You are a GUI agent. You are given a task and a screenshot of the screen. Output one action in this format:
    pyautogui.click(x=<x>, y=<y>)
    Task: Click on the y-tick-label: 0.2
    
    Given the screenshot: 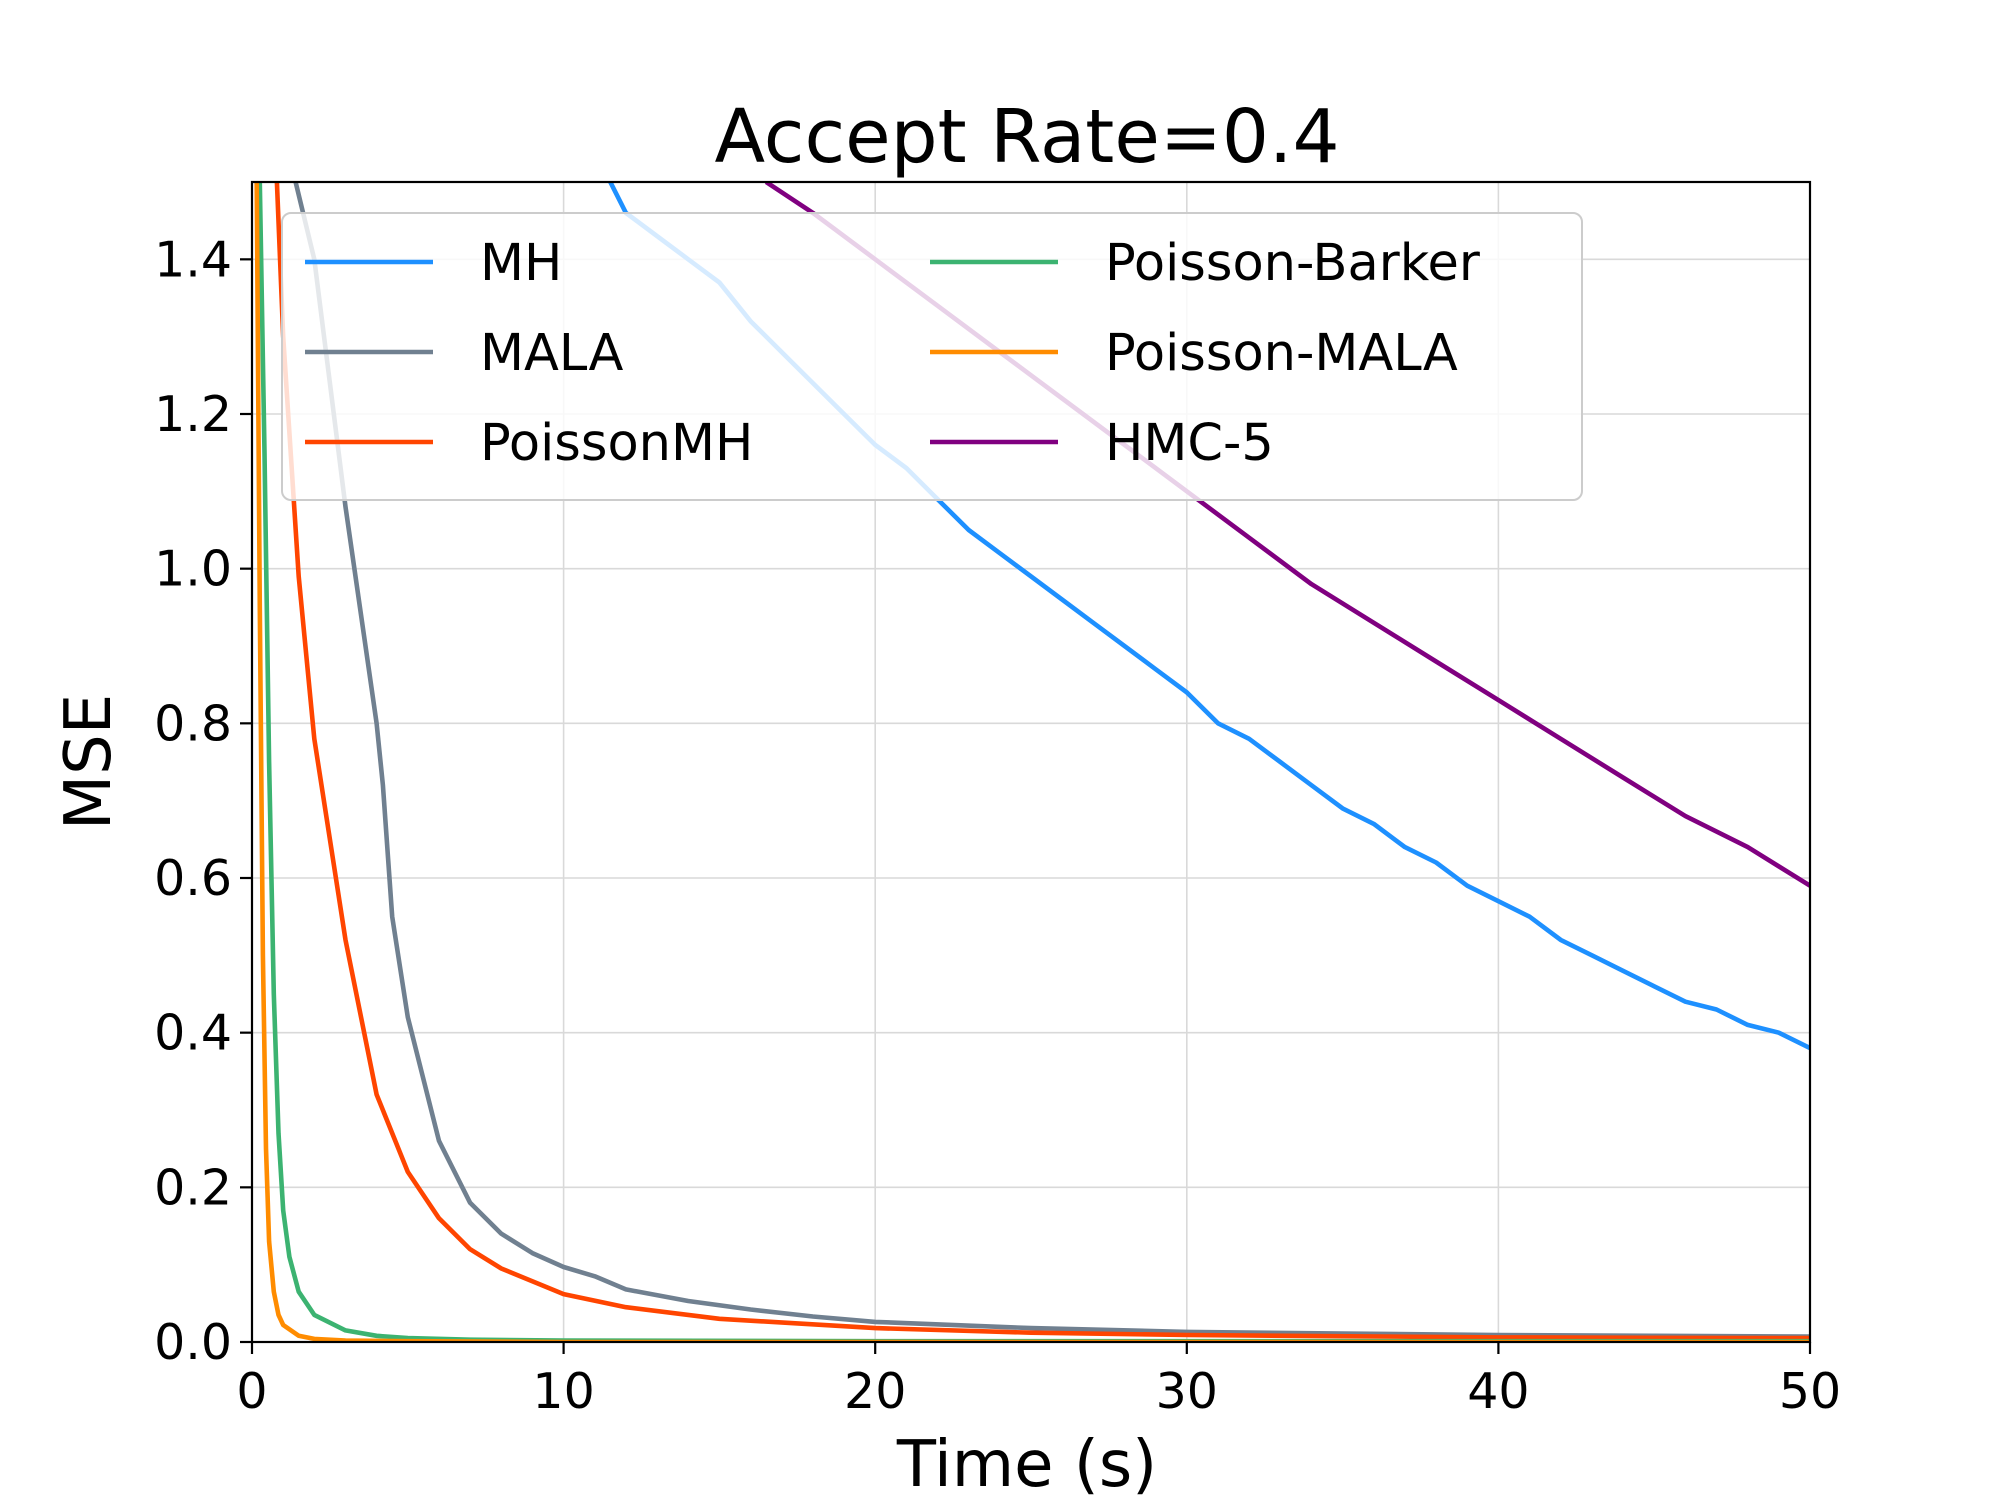 What is the action you would take?
    pyautogui.click(x=193, y=1187)
    